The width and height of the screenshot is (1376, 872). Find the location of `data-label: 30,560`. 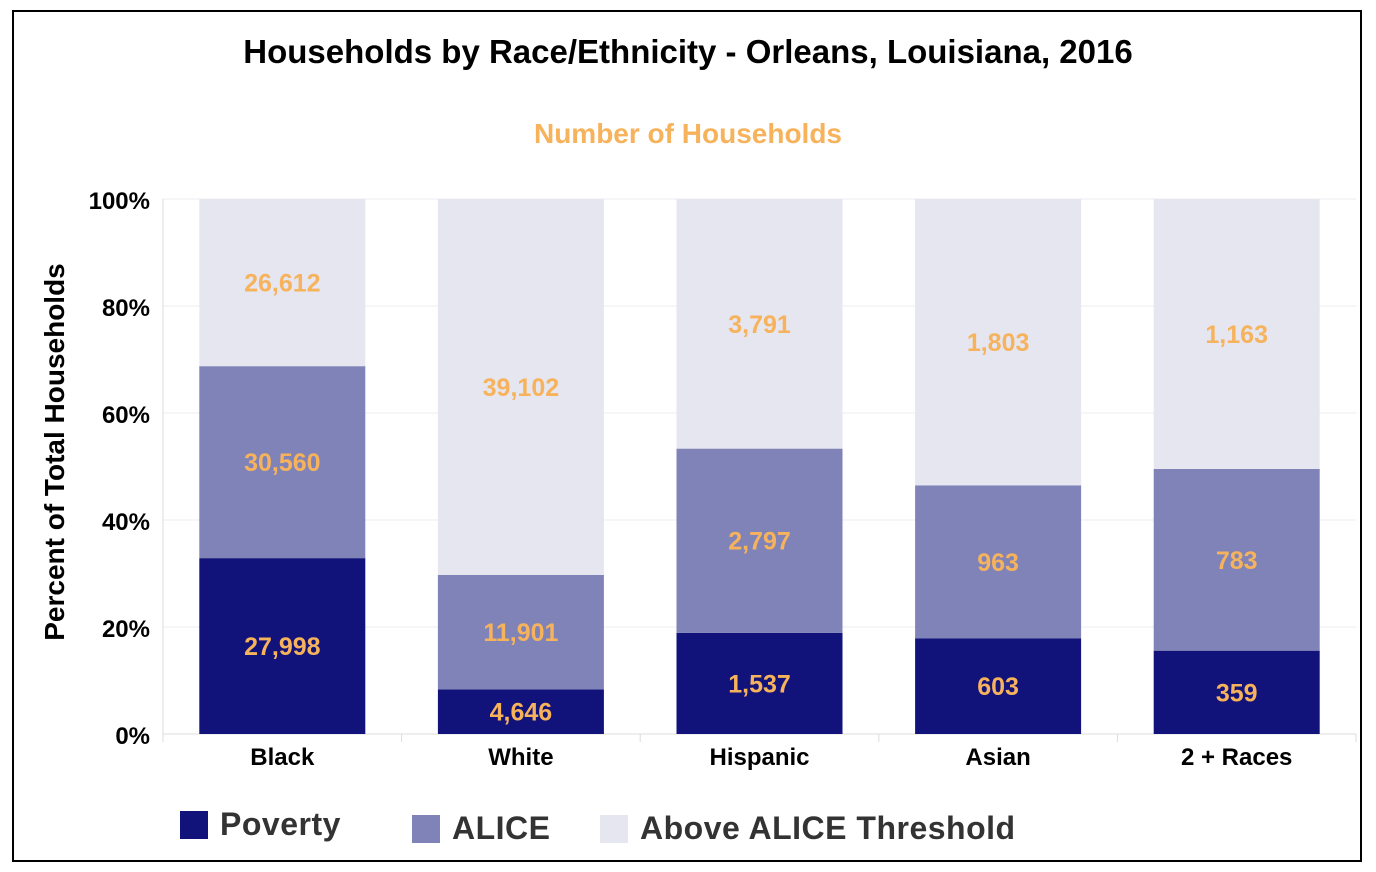

data-label: 30,560 is located at coordinates (282, 463).